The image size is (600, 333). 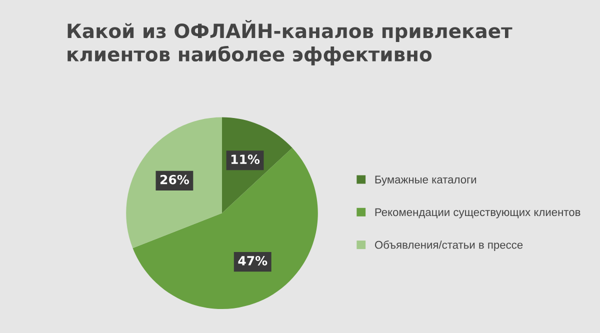 What do you see at coordinates (448, 245) in the screenshot?
I see `legend-label: Объявления/статьи в прессе` at bounding box center [448, 245].